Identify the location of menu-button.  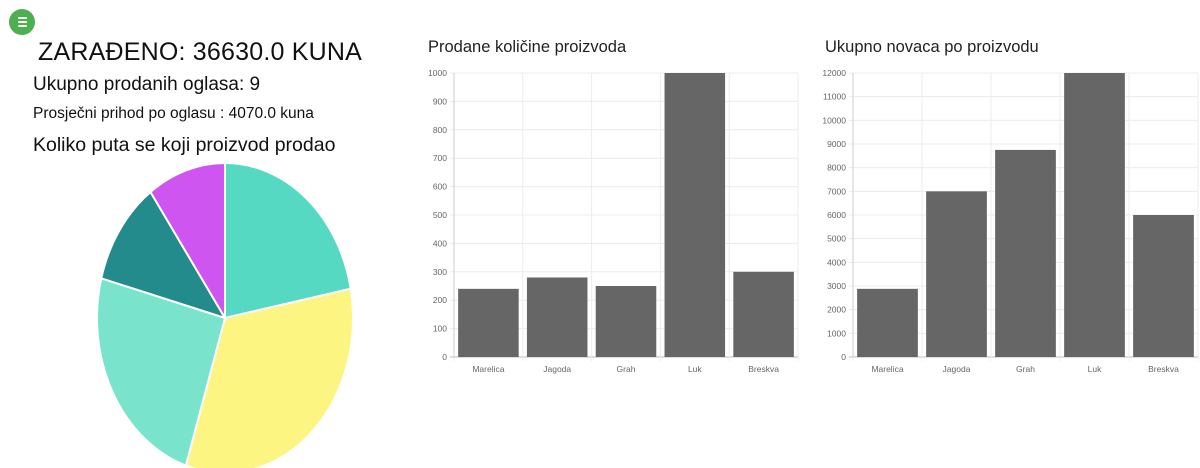
(22, 22).